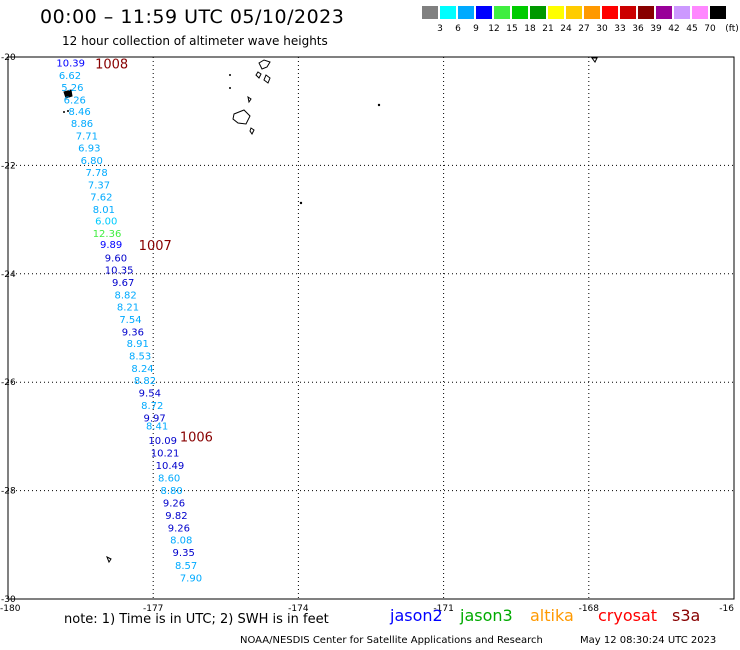  What do you see at coordinates (107, 234) in the screenshot?
I see `wave-height-value: 12.36` at bounding box center [107, 234].